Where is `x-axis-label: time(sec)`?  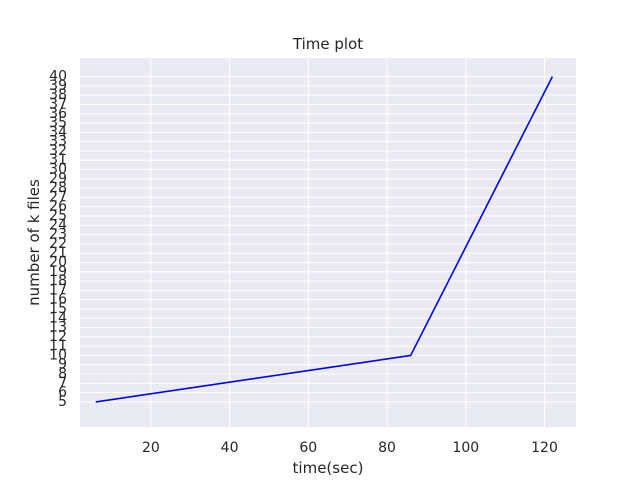
x-axis-label: time(sec) is located at coordinates (328, 468).